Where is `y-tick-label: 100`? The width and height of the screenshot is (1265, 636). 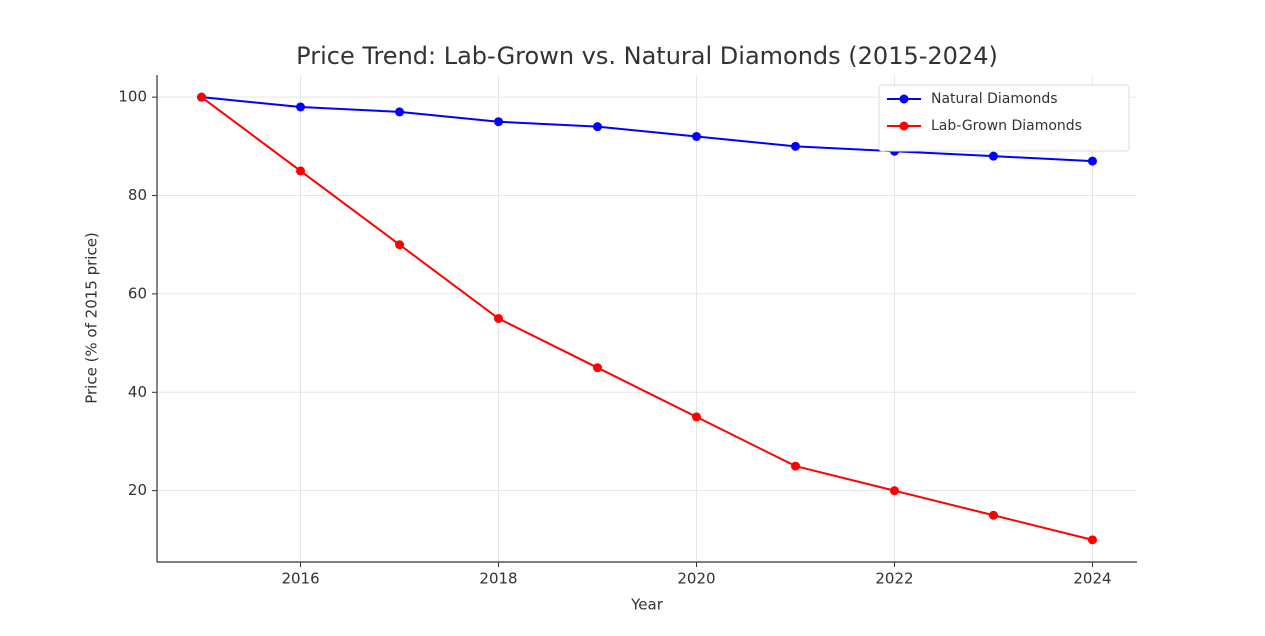
y-tick-label: 100 is located at coordinates (132, 97).